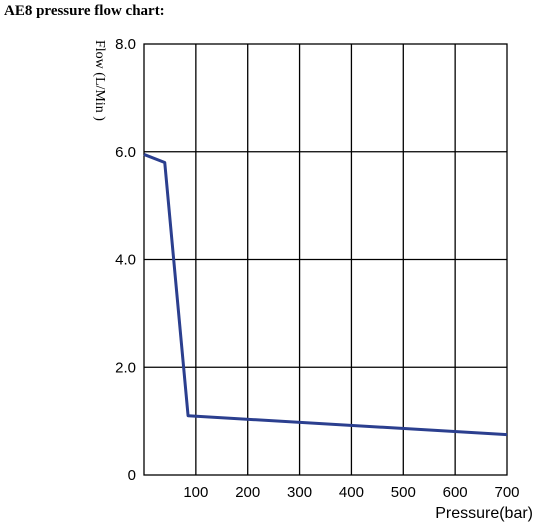 Image resolution: width=550 pixels, height=529 pixels. Describe the element at coordinates (125, 152) in the screenshot. I see `y-tick-label: 6.0` at that location.